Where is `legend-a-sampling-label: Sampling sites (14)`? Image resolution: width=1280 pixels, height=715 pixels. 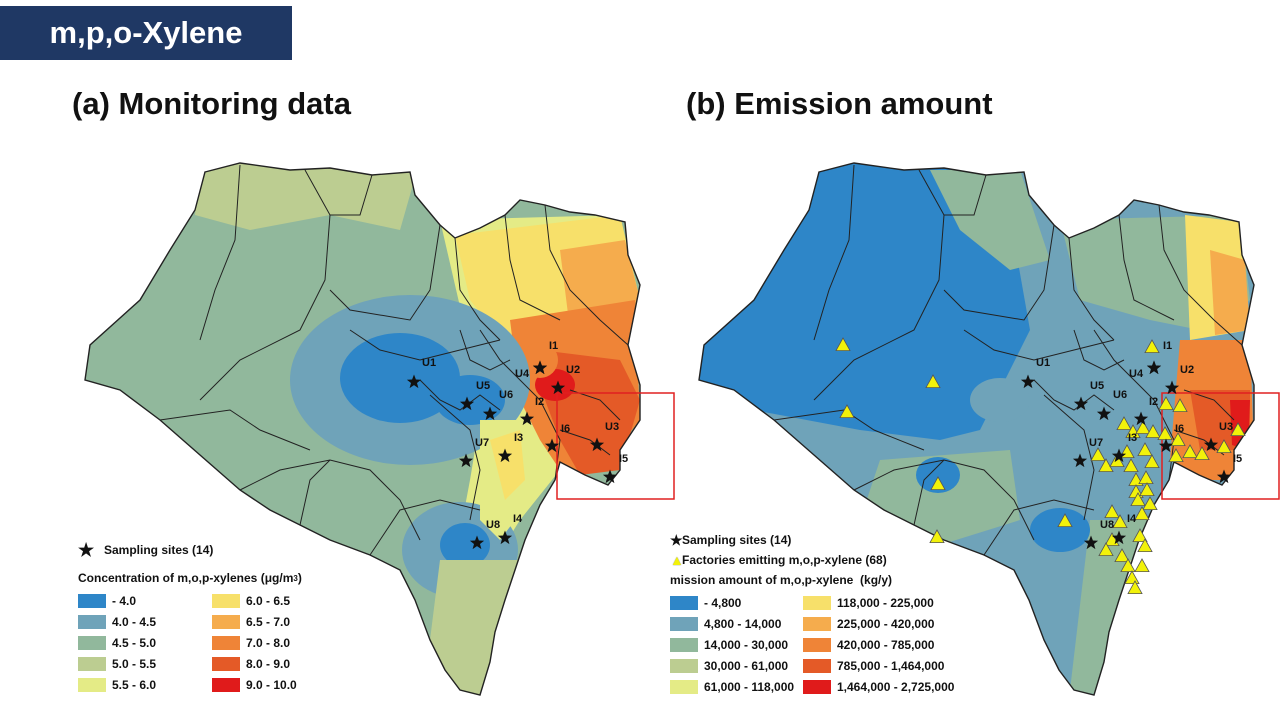
legend-a-sampling-label: Sampling sites (14) is located at coordinates (159, 550).